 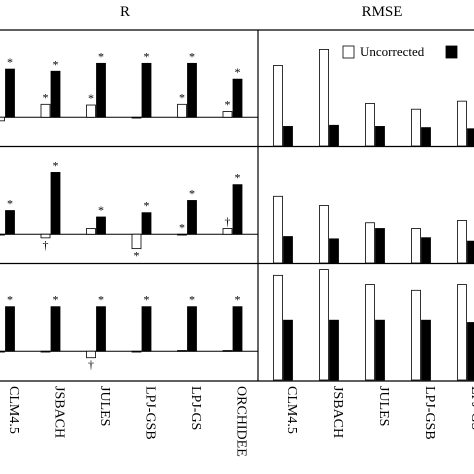 I want to click on legend-label: Uncorrected, so click(x=392, y=51).